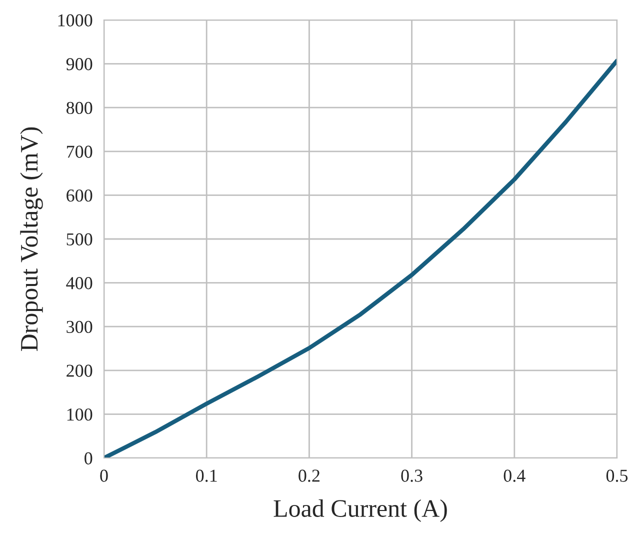 Image resolution: width=632 pixels, height=538 pixels. Describe the element at coordinates (206, 476) in the screenshot. I see `x-tick-label: 0.1` at that location.